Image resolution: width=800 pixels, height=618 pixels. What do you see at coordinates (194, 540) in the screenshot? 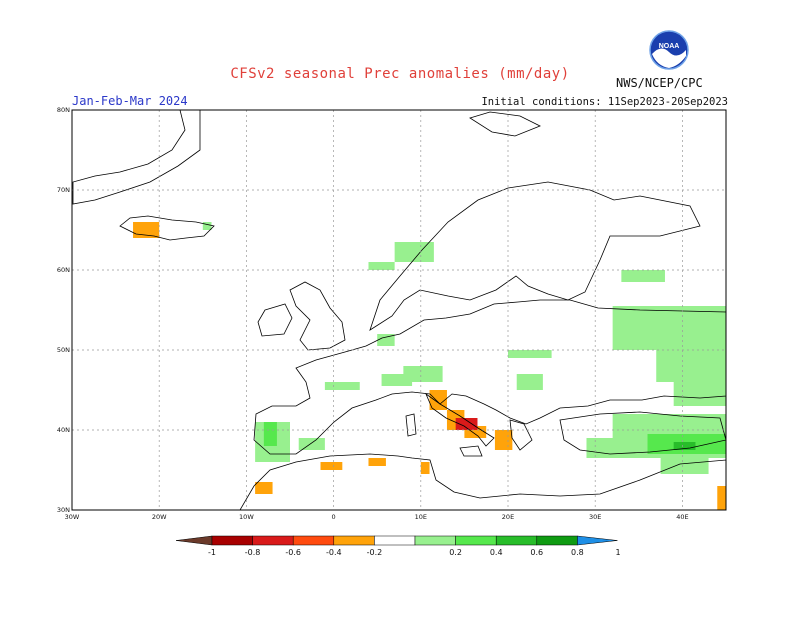
I see `colorbar-low-arrow` at bounding box center [194, 540].